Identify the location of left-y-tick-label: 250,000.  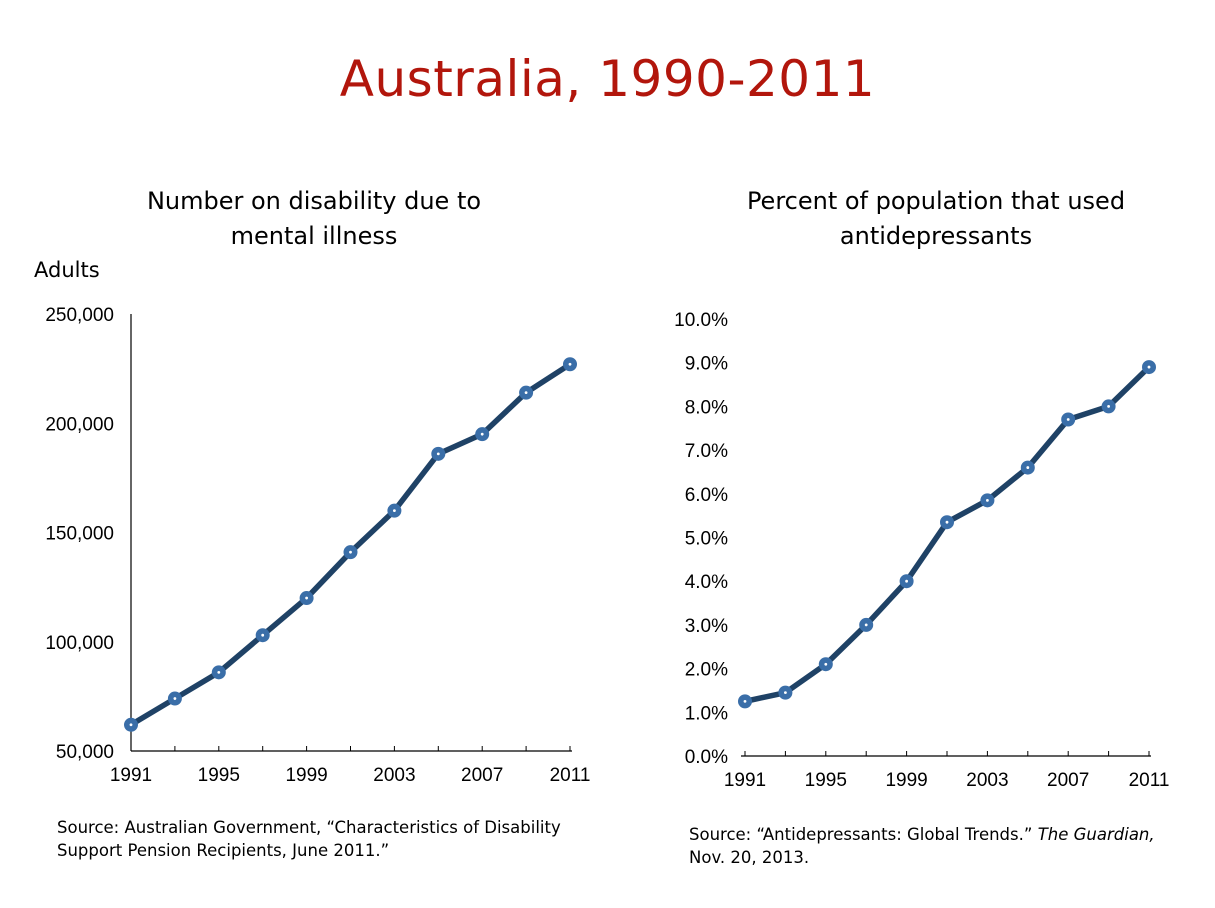
(79, 315).